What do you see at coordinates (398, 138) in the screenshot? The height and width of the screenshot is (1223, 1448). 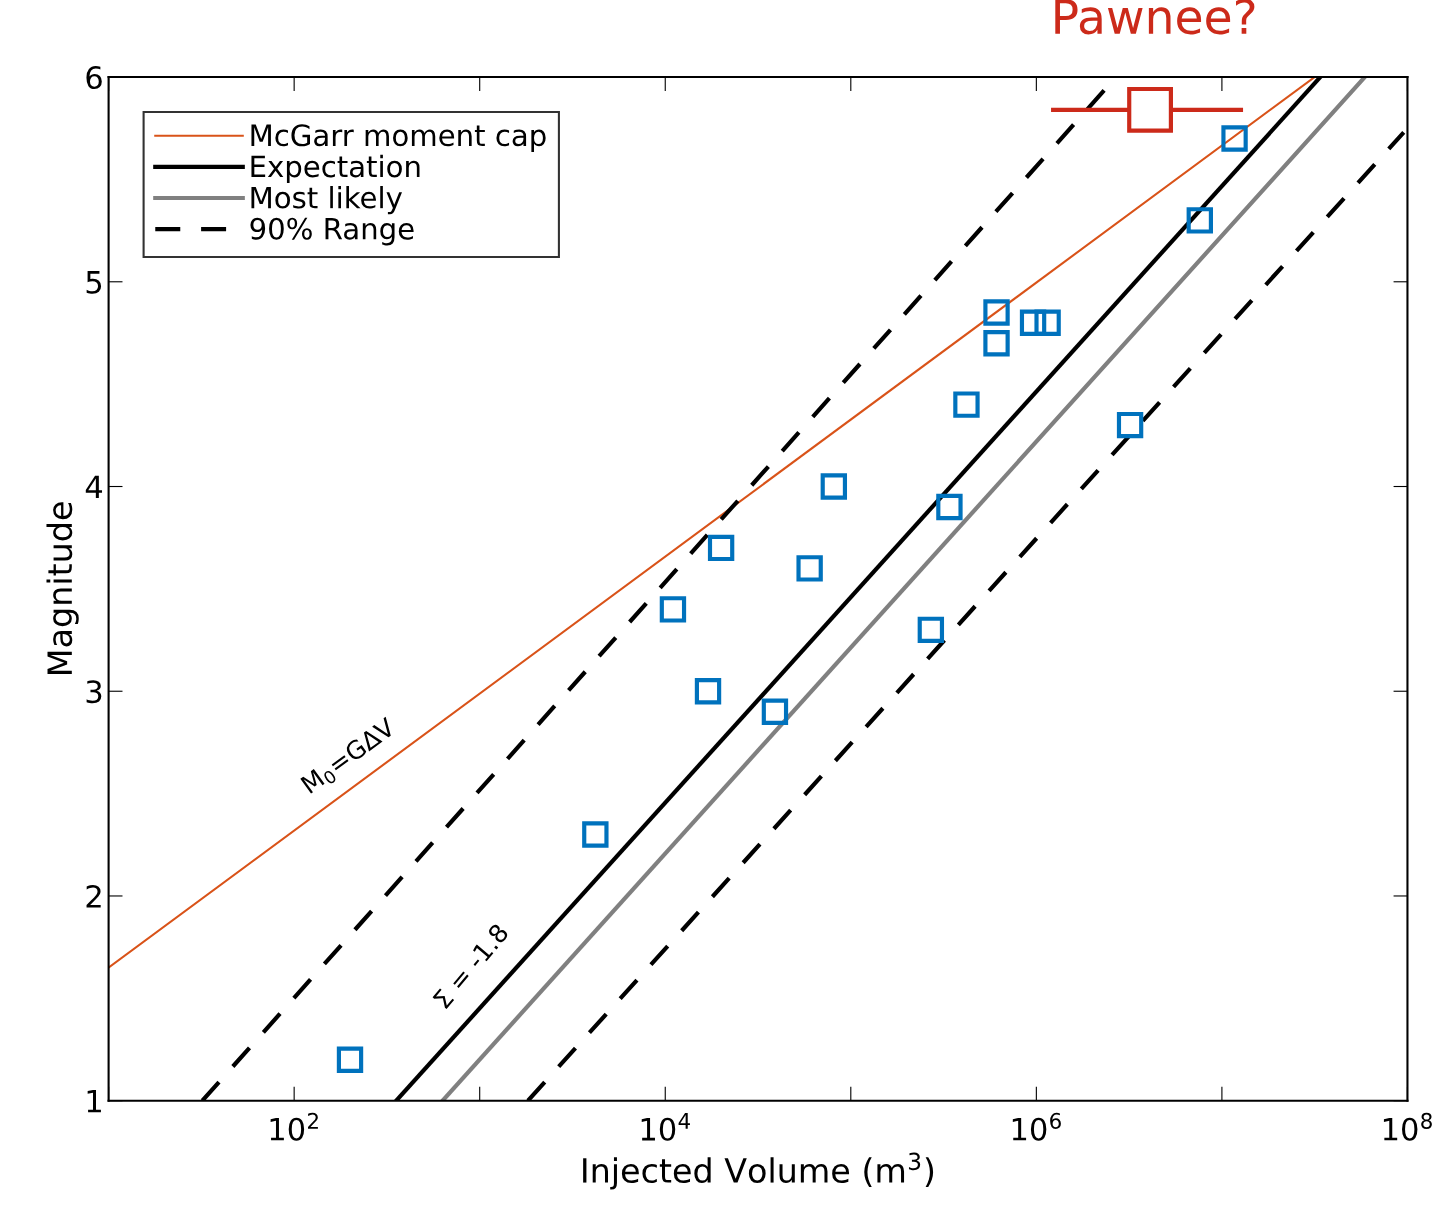 I see `legend-label: McGarr moment cap` at bounding box center [398, 138].